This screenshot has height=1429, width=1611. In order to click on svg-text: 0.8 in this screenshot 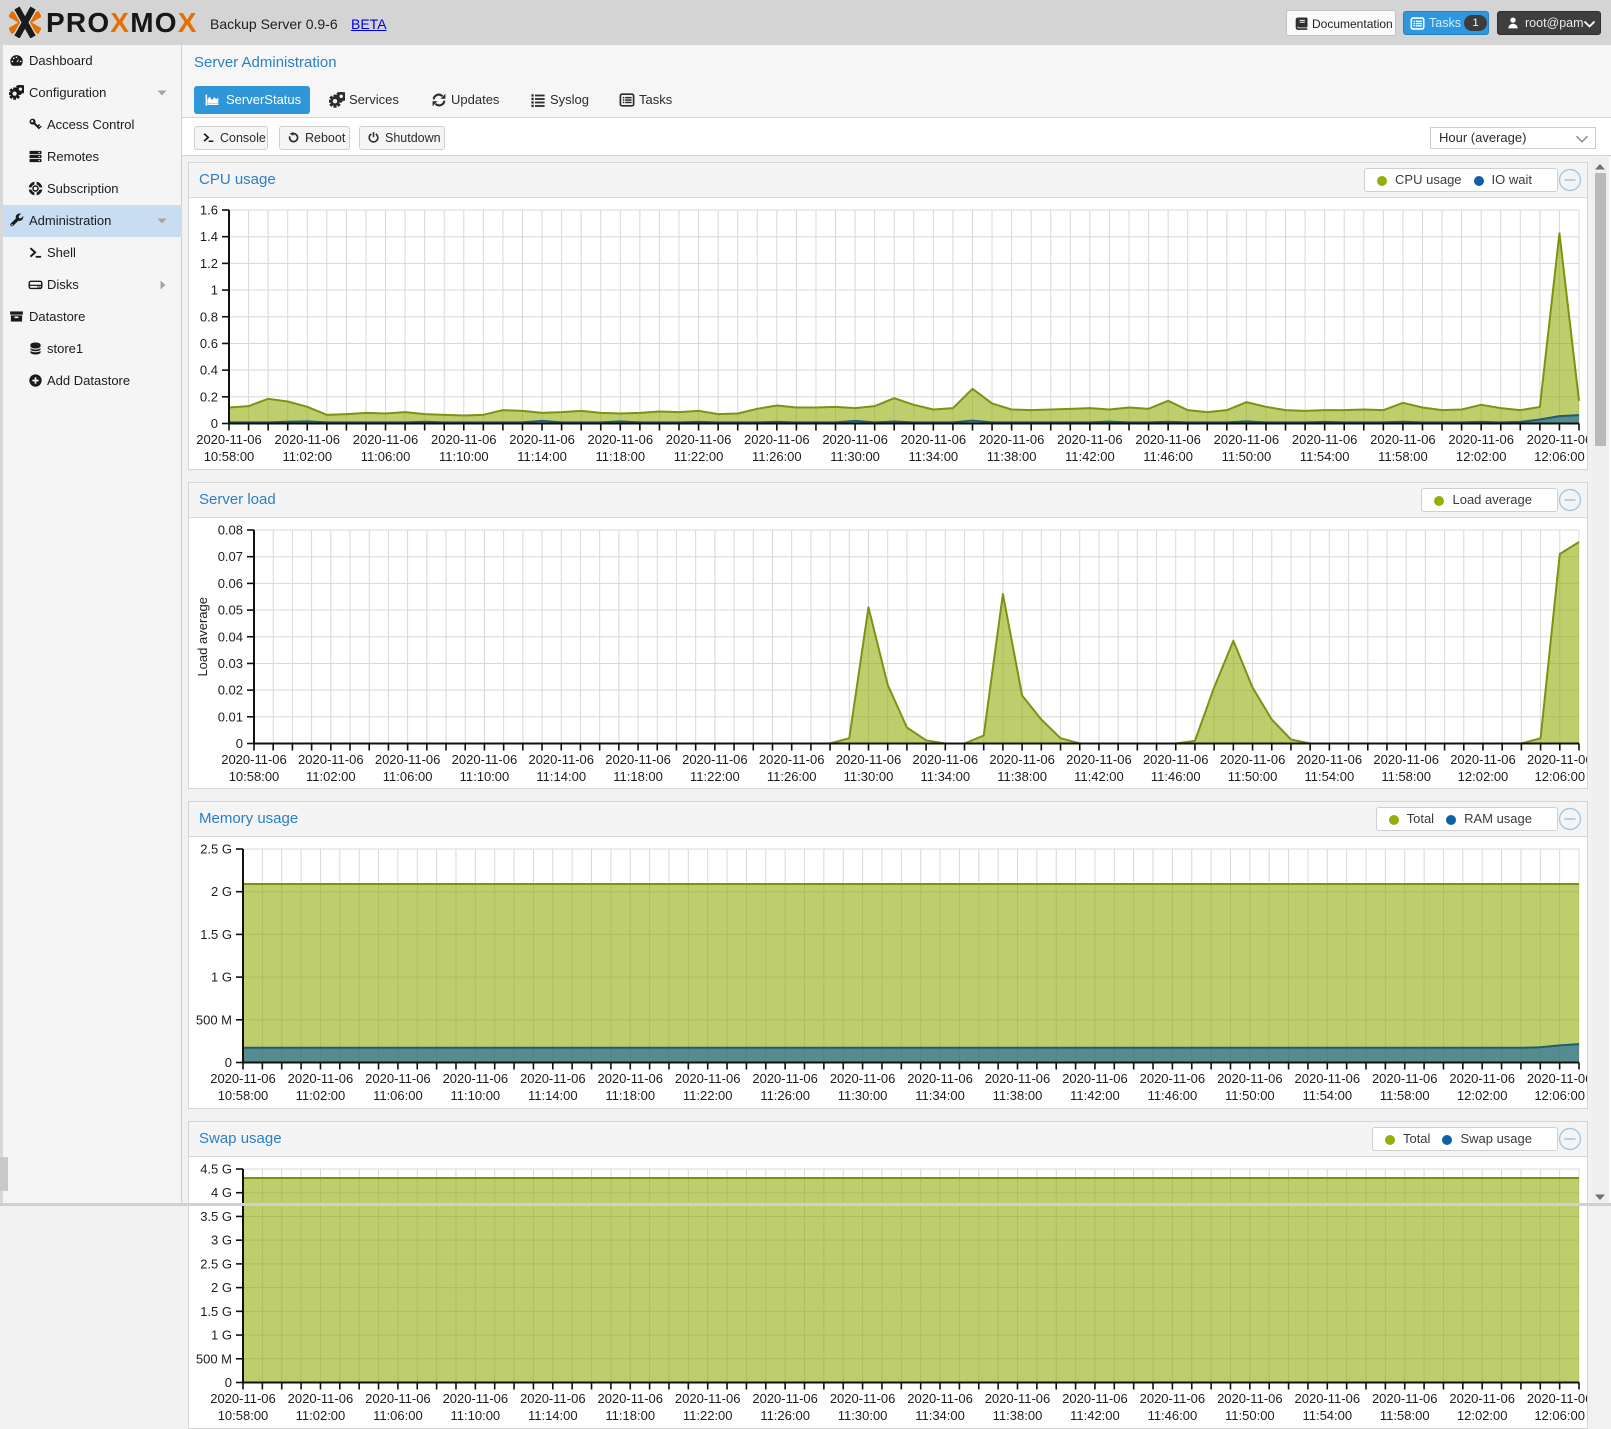, I will do `click(209, 316)`.